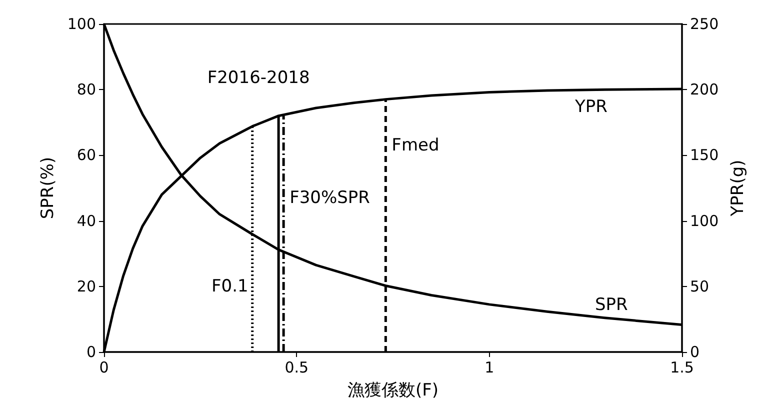  I want to click on x-axis-title: 漁獲係数(F), so click(393, 390).